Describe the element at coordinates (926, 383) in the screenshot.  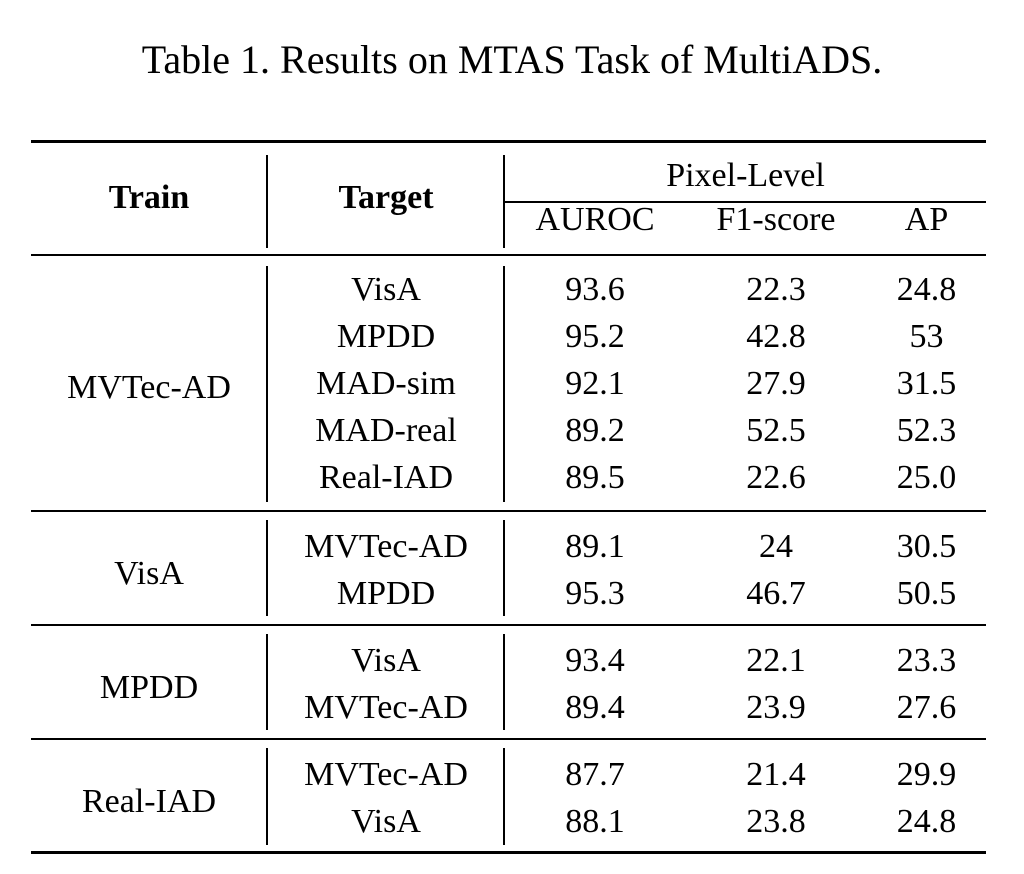
I see `ap-cell: 31.5` at that location.